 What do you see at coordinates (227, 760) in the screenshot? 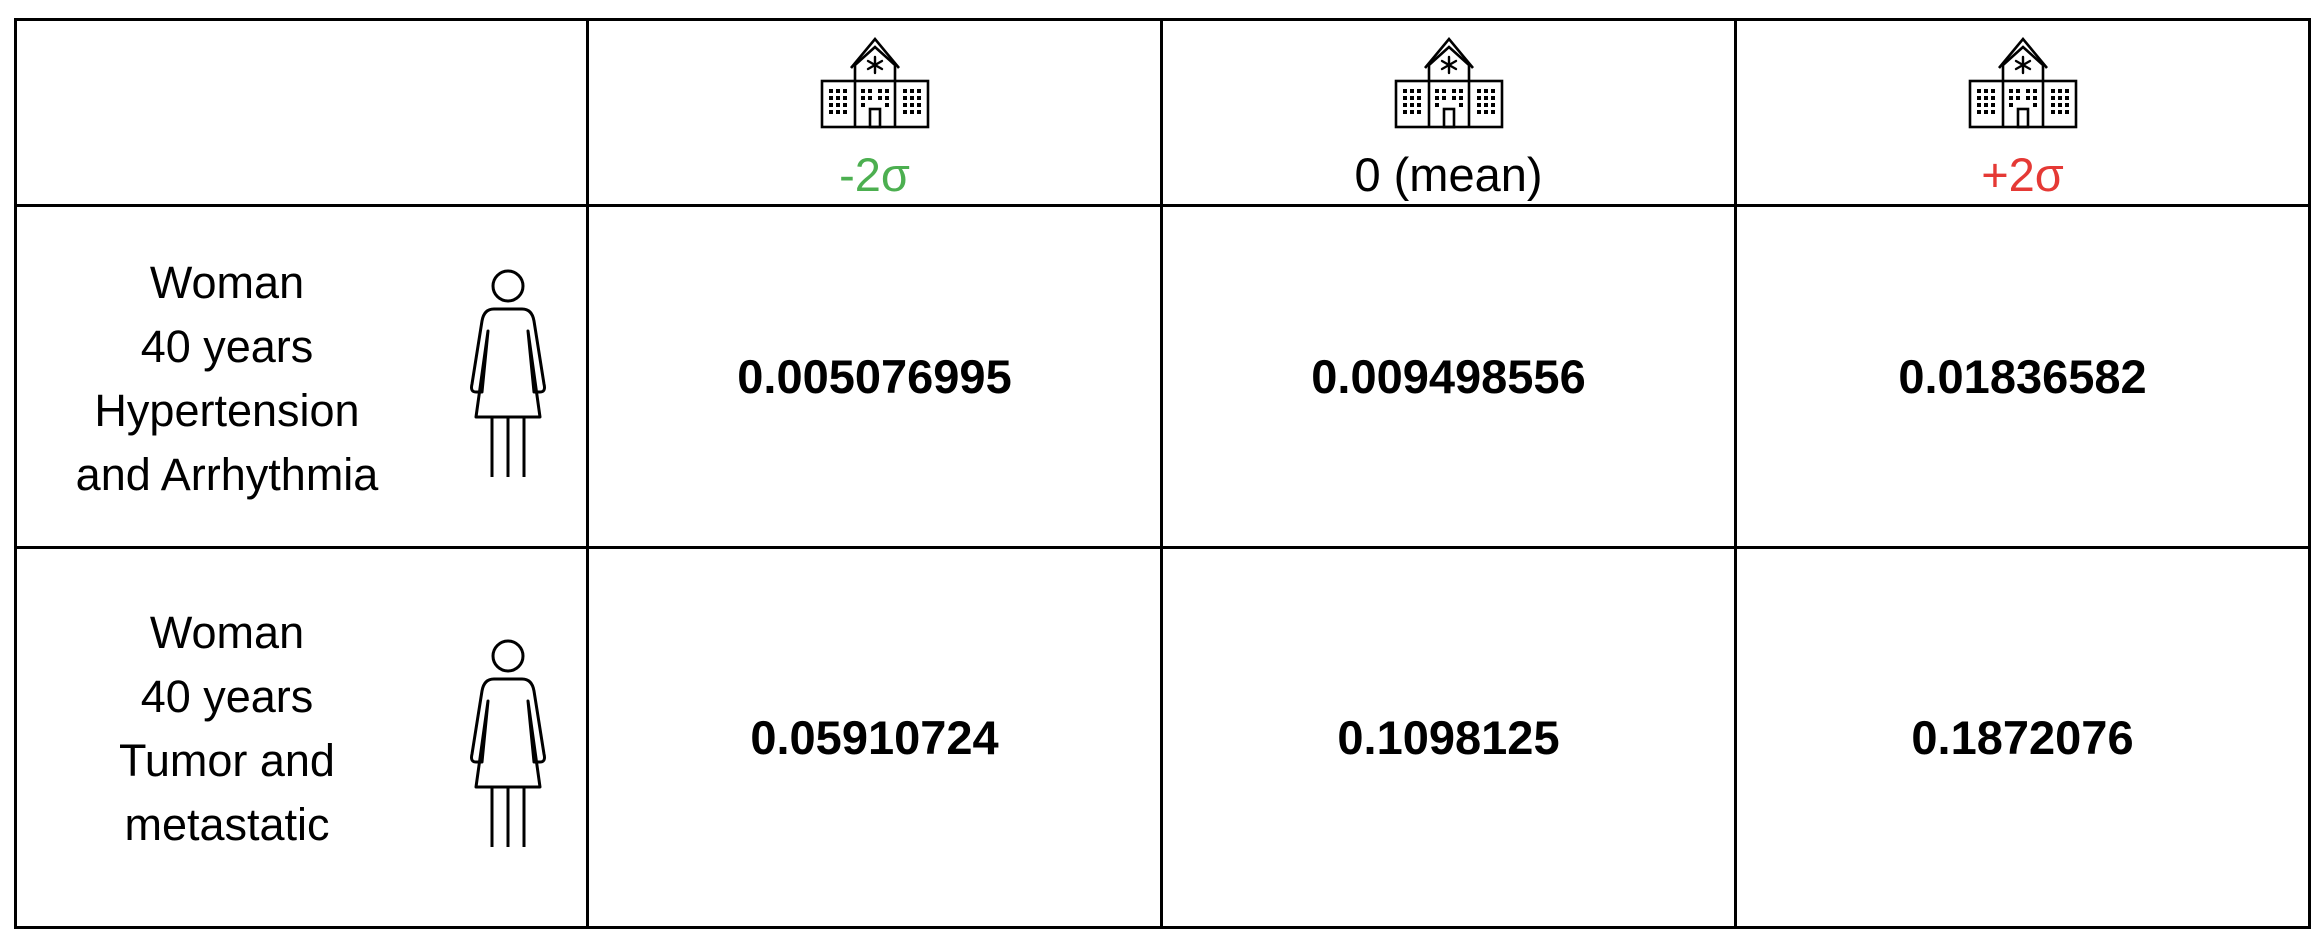
I see `profile-line: Tumor and` at bounding box center [227, 760].